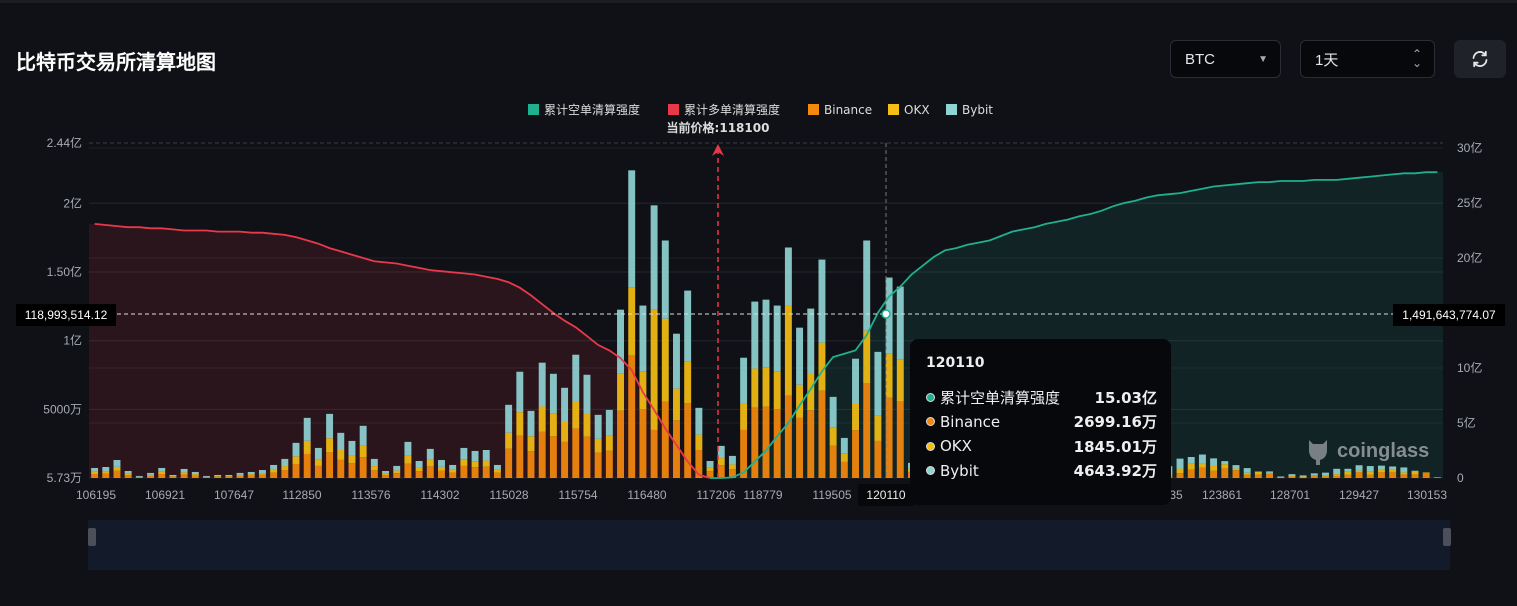 The image size is (1517, 606). Describe the element at coordinates (715, 495) in the screenshot. I see `x-axis-tick-label: 117206` at that location.